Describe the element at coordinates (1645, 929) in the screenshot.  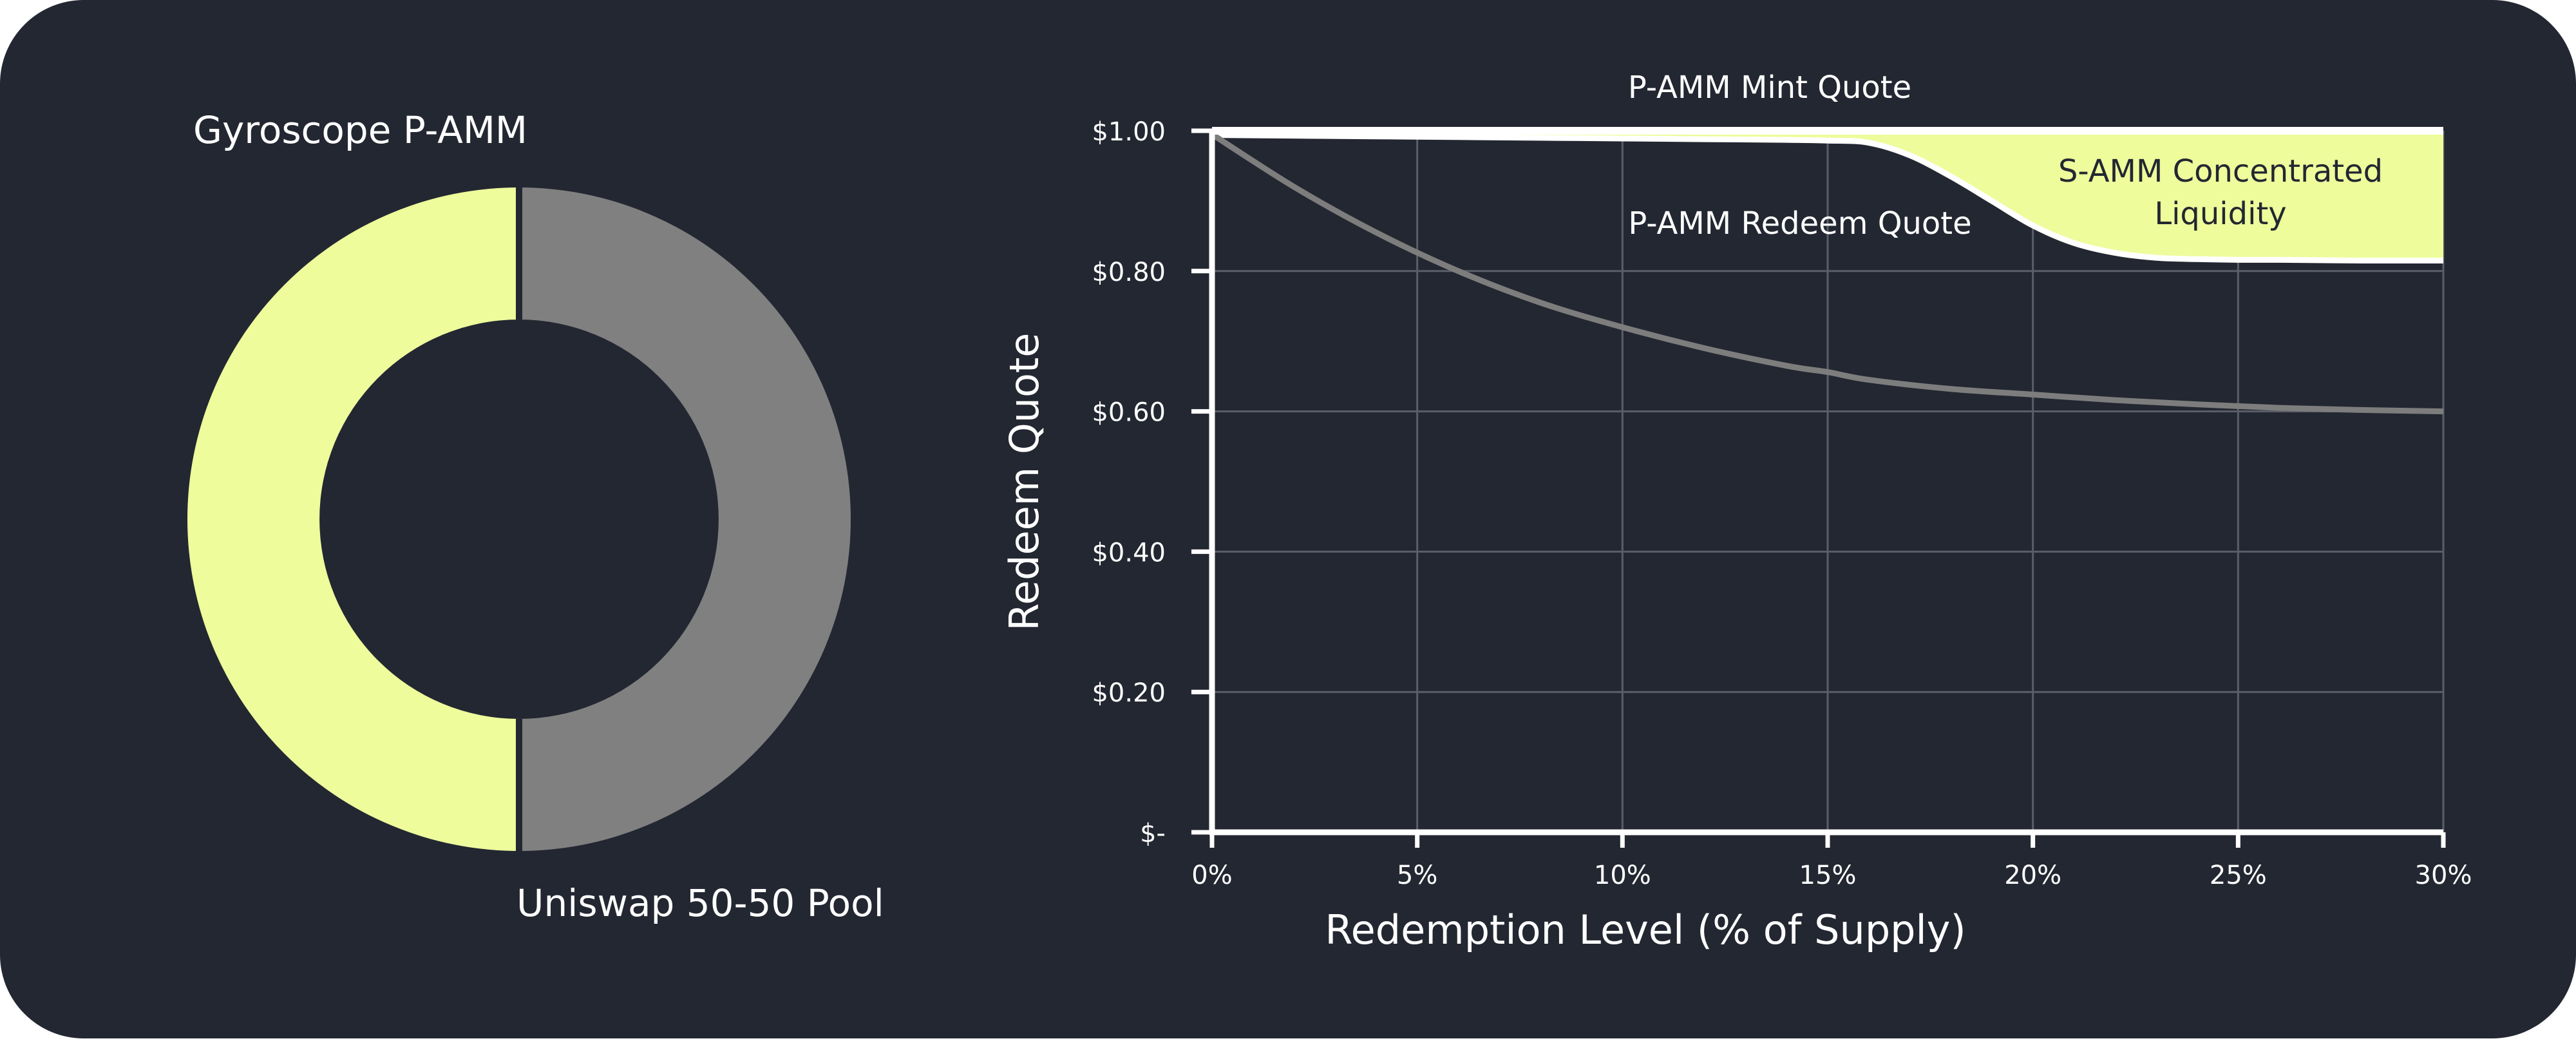
I see `x-axis-label: Redemption Level (% of Supply)` at that location.